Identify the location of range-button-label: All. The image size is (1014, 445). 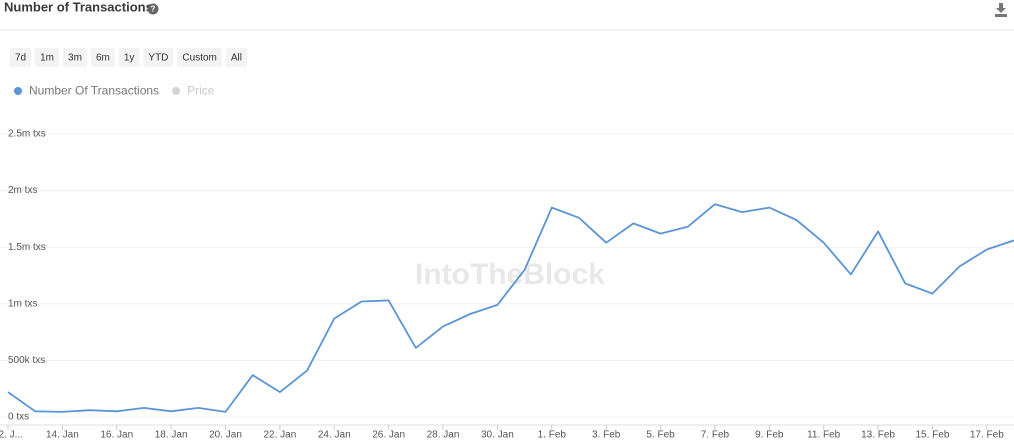
(236, 58).